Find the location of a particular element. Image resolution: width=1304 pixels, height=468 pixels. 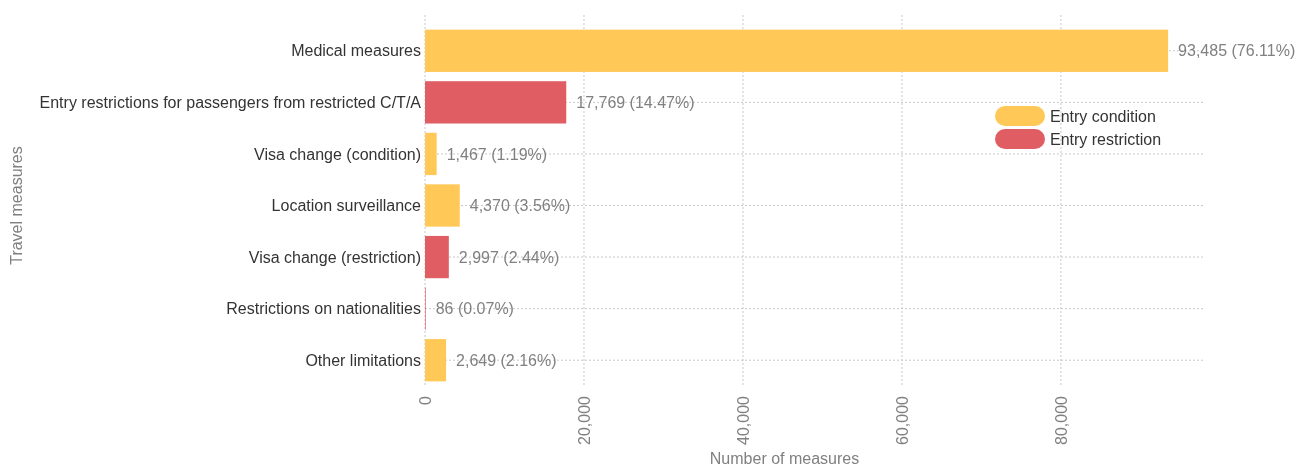

y-tick-label: Restrictions on nationalities is located at coordinates (323, 309).